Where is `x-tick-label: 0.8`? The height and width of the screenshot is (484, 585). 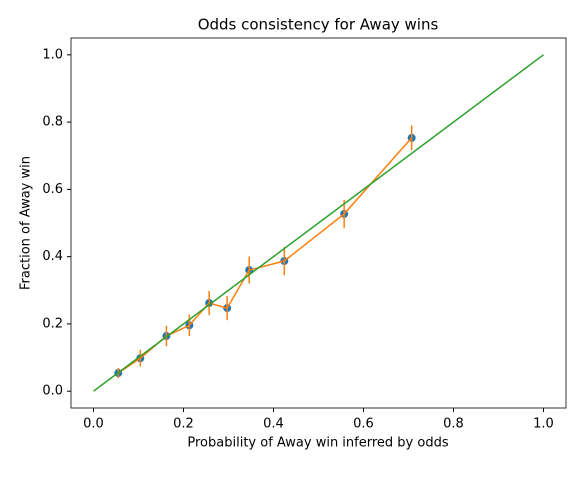
x-tick-label: 0.8 is located at coordinates (453, 424).